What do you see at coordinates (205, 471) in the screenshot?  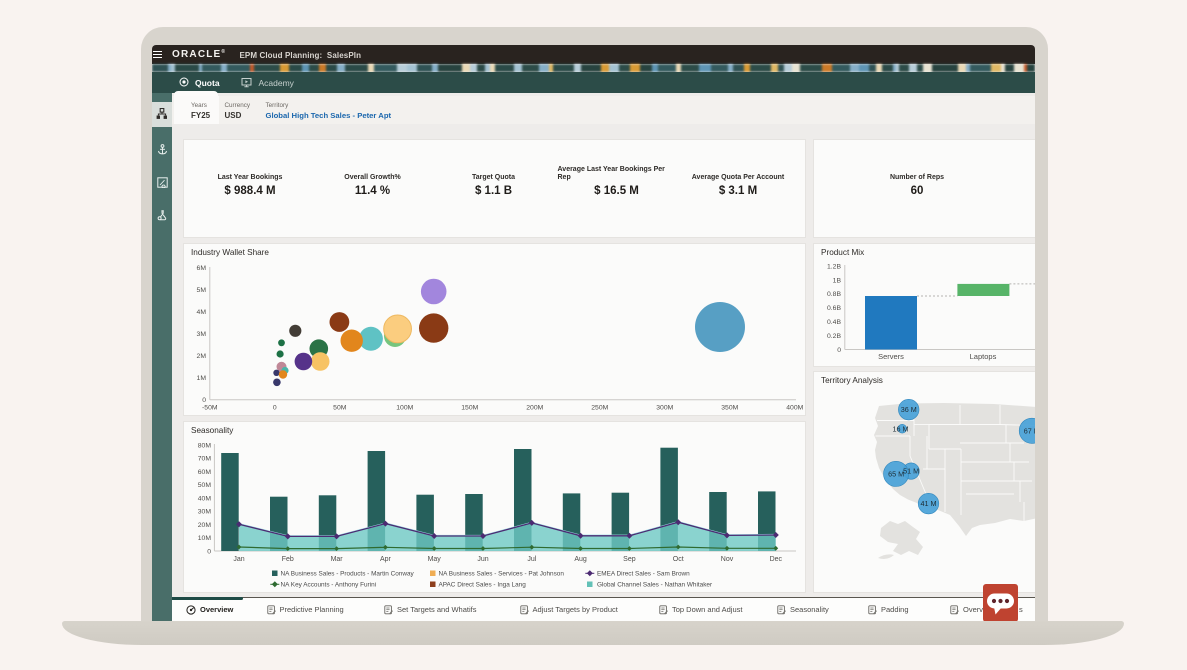 I see `svg-text: 60M` at bounding box center [205, 471].